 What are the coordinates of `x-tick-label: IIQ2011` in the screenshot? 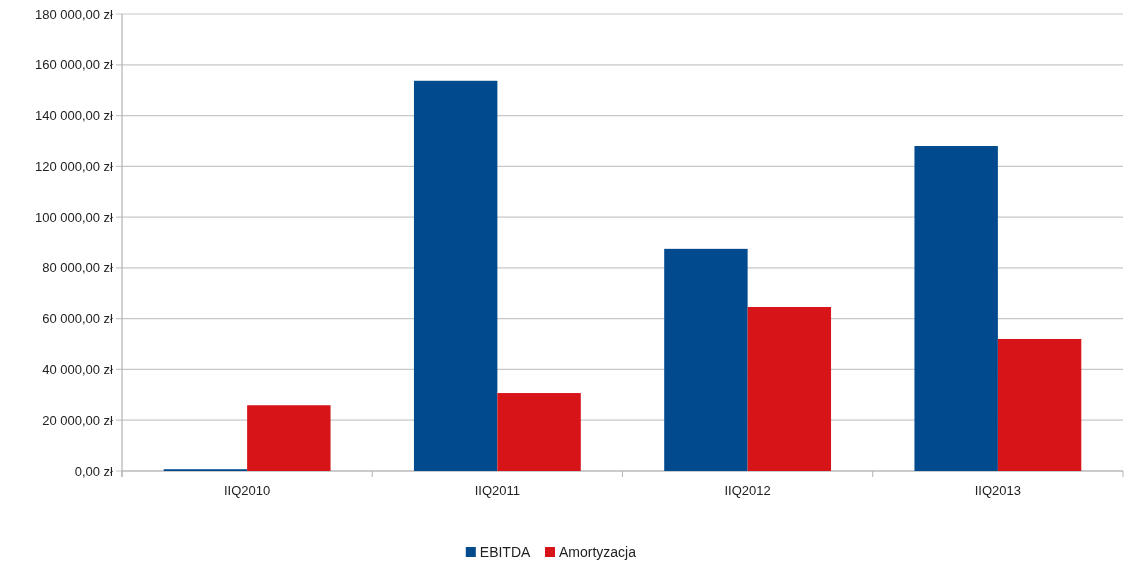 It's located at (497, 490).